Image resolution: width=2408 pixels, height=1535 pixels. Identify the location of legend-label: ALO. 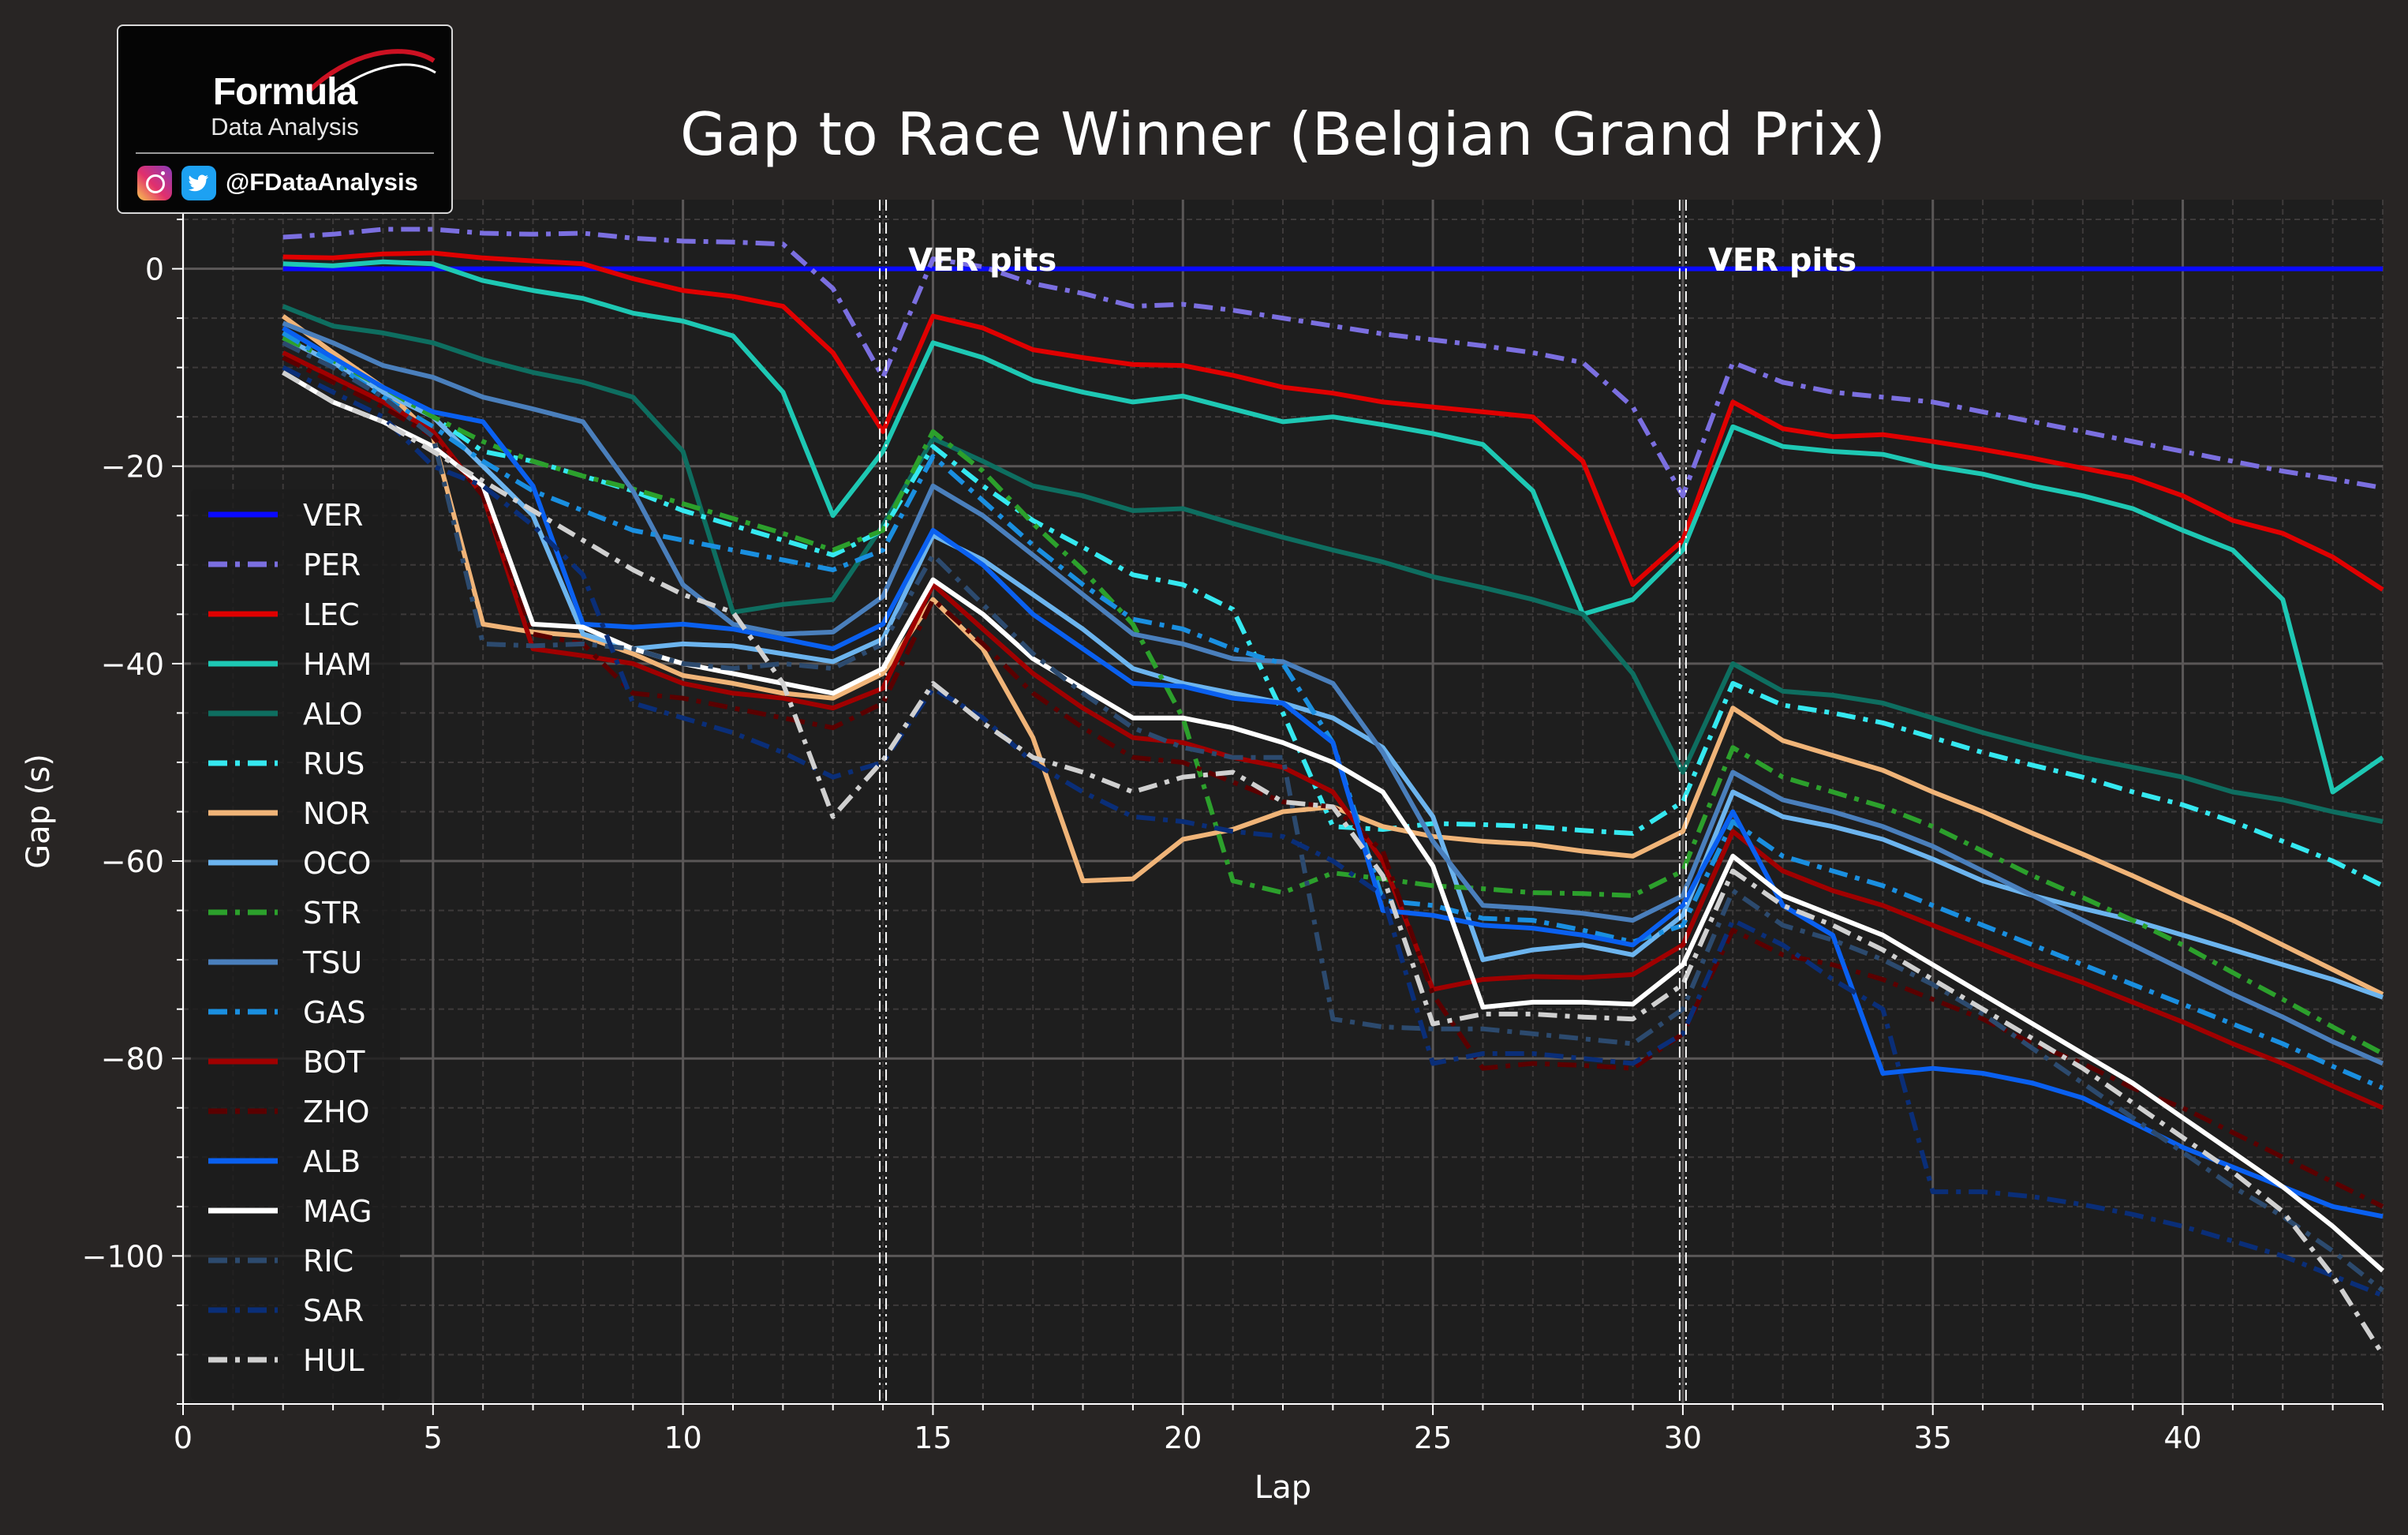
(333, 714).